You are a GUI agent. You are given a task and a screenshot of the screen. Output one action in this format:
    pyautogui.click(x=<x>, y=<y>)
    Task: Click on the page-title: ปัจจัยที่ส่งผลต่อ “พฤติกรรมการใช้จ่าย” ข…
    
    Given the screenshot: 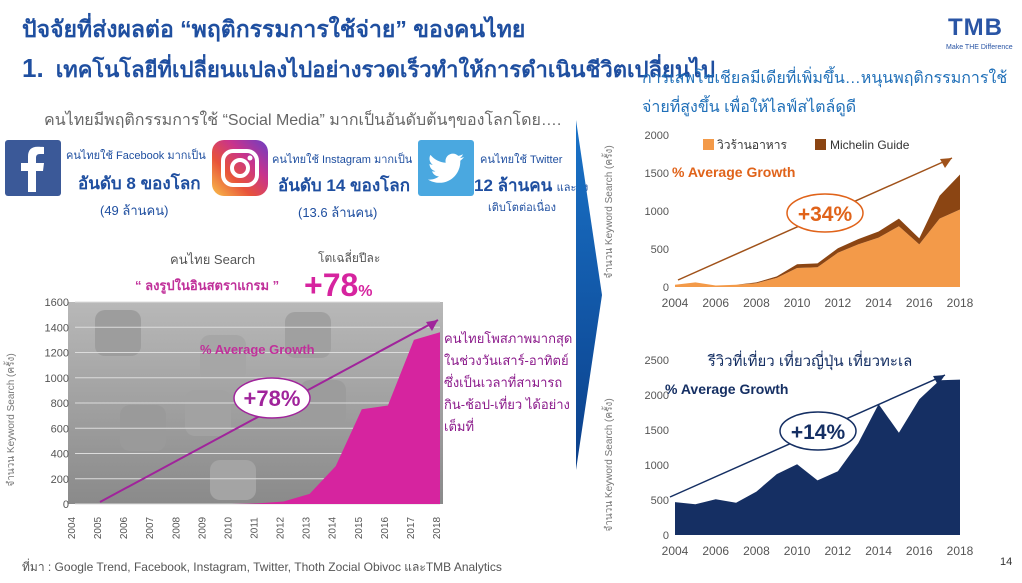 What is the action you would take?
    pyautogui.click(x=274, y=29)
    